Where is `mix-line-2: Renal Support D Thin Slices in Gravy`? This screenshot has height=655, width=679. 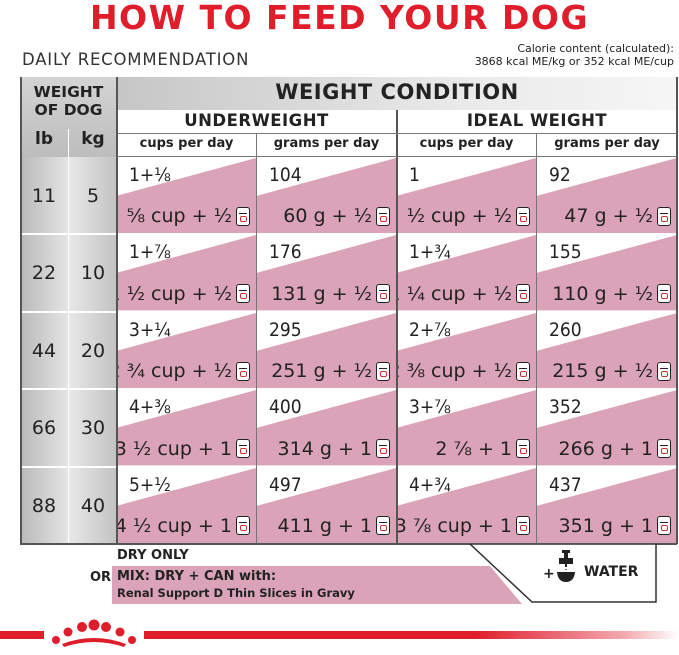 mix-line-2: Renal Support D Thin Slices in Gravy is located at coordinates (236, 593).